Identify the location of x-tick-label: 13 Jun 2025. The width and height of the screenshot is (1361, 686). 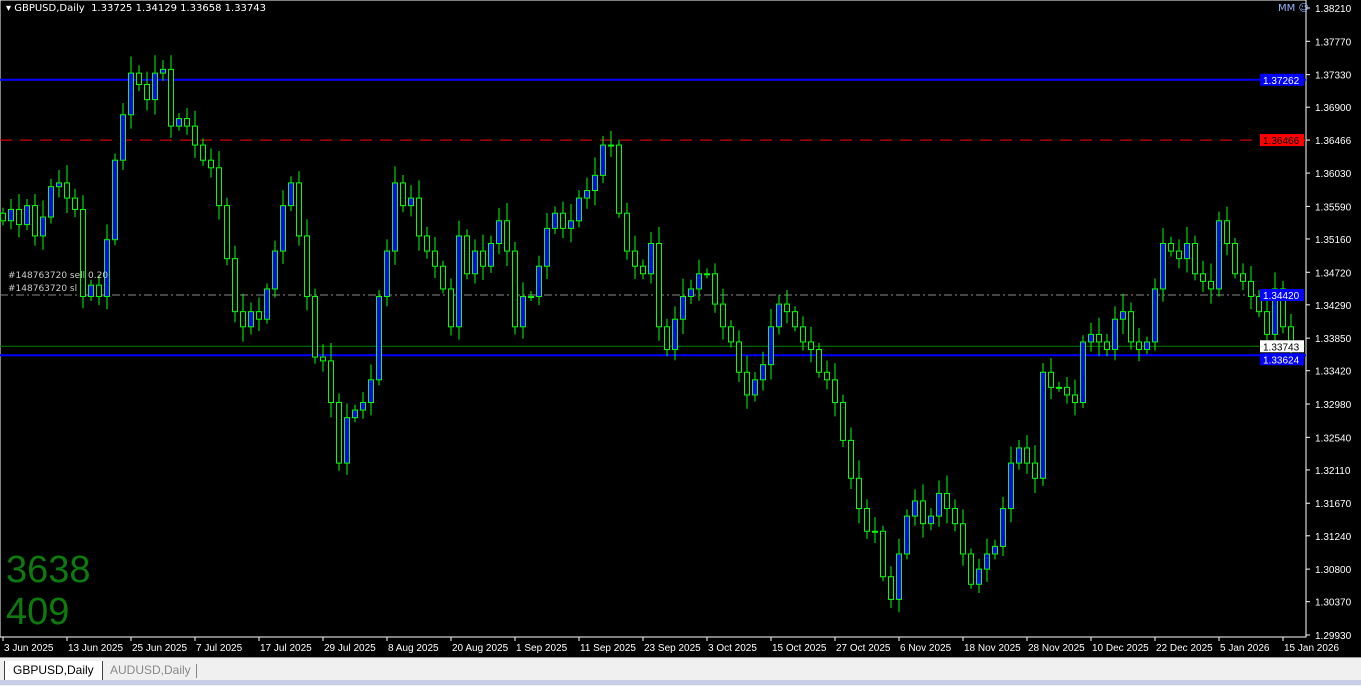
(95, 648).